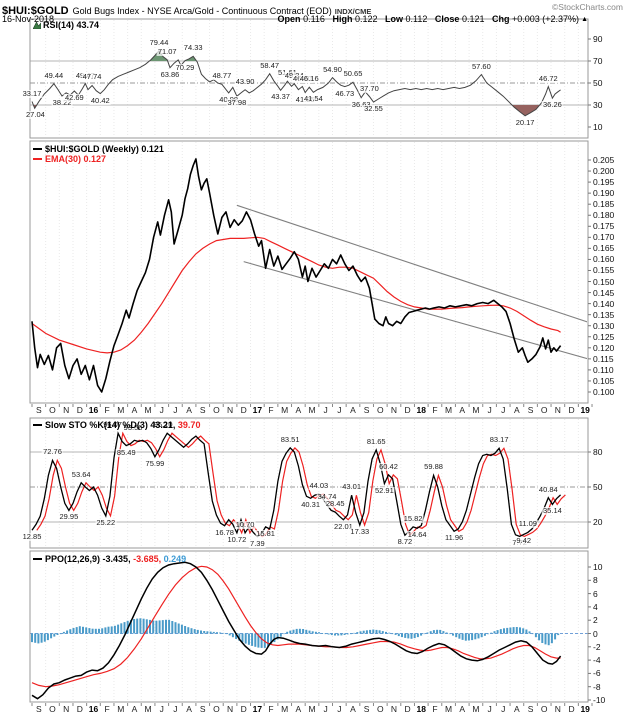 This screenshot has height=720, width=626. I want to click on value-callout: 85.49, so click(126, 452).